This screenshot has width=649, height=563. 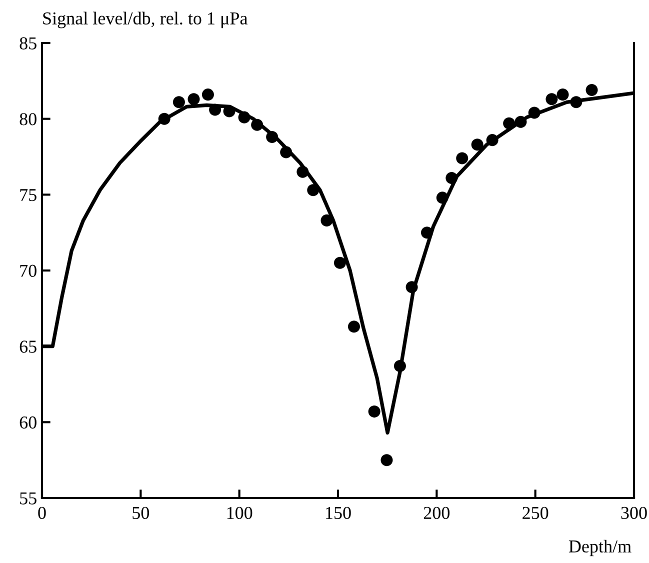 What do you see at coordinates (141, 513) in the screenshot?
I see `x-tick-label: 50` at bounding box center [141, 513].